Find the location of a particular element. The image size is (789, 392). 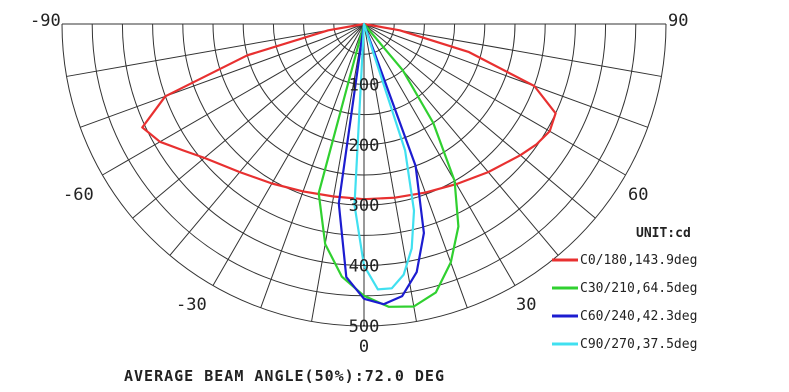

angle-label: 90 is located at coordinates (678, 21).